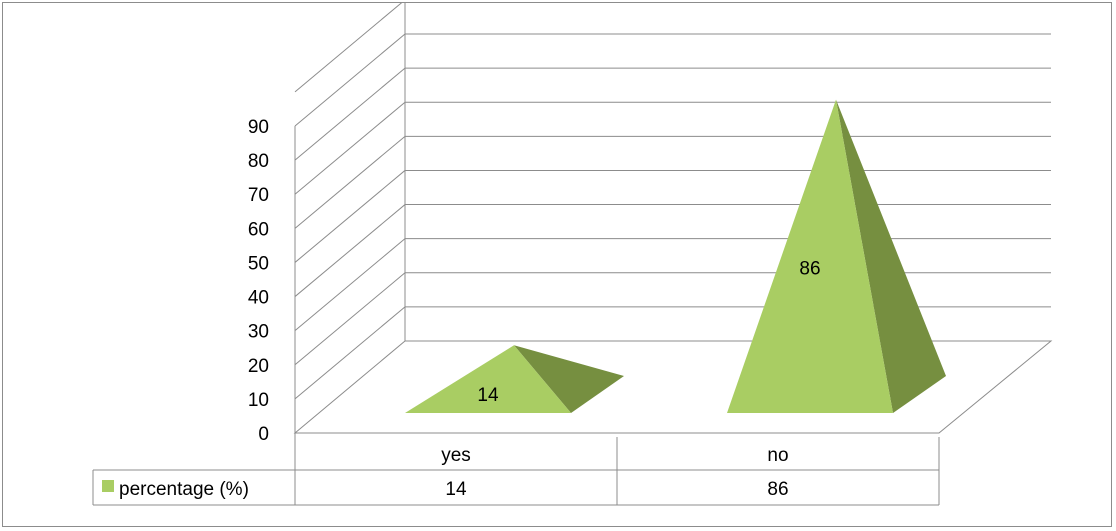 The width and height of the screenshot is (1116, 531). I want to click on x-category-label: yes, so click(456, 455).